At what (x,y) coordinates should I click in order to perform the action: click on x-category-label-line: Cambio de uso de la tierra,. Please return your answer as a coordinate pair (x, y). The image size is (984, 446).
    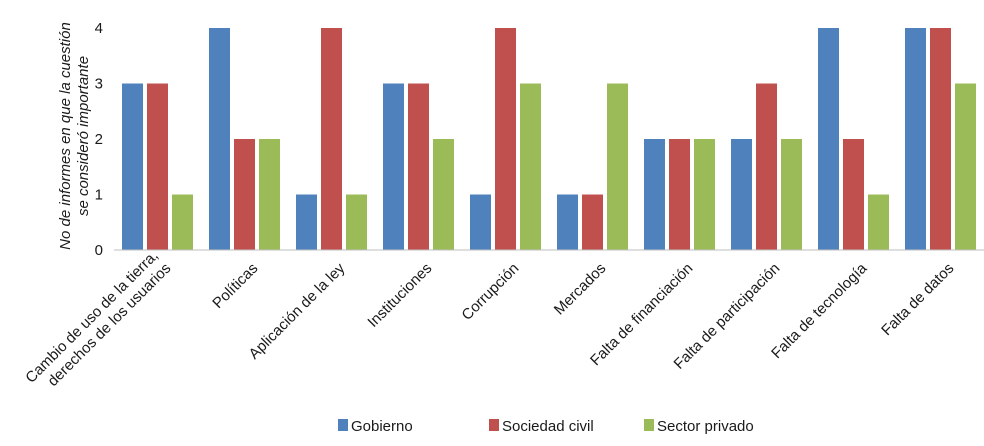
    Looking at the image, I should click on (91, 316).